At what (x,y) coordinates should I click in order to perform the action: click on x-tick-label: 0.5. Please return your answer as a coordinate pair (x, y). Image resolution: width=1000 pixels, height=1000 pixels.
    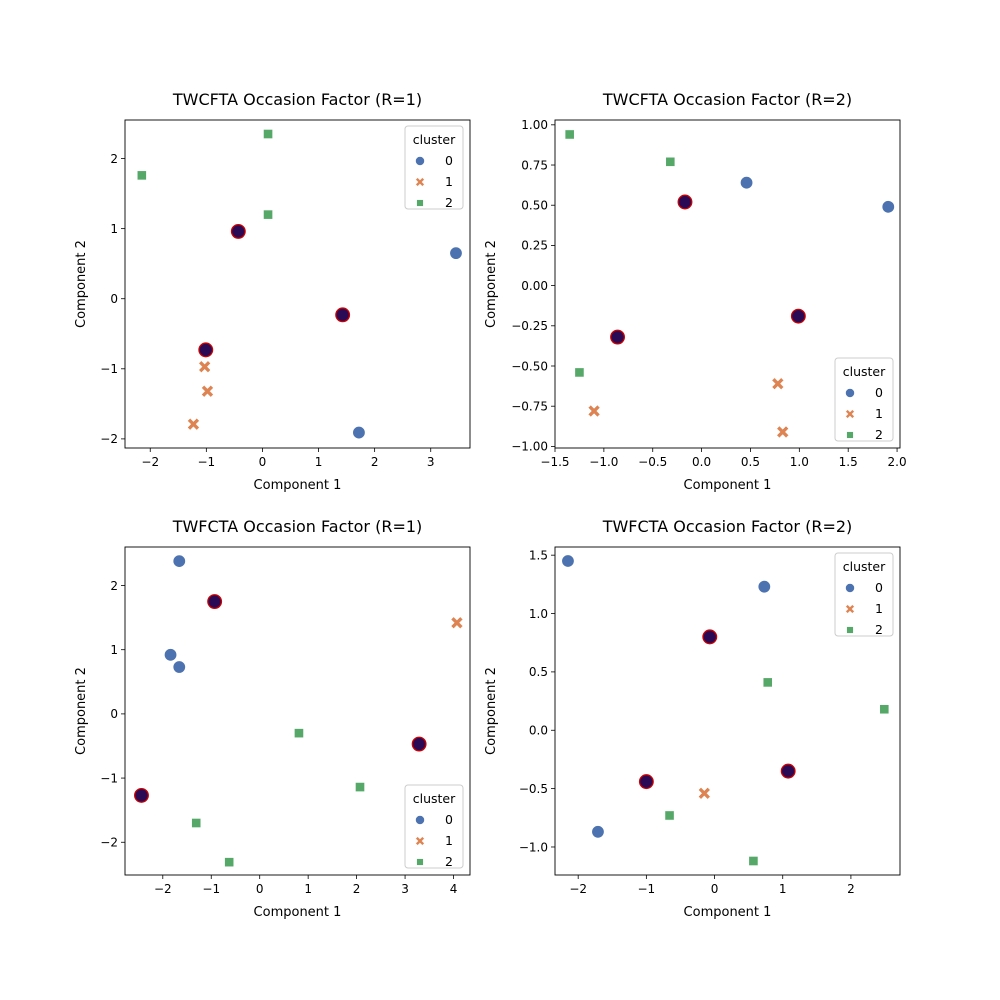
    Looking at the image, I should click on (750, 462).